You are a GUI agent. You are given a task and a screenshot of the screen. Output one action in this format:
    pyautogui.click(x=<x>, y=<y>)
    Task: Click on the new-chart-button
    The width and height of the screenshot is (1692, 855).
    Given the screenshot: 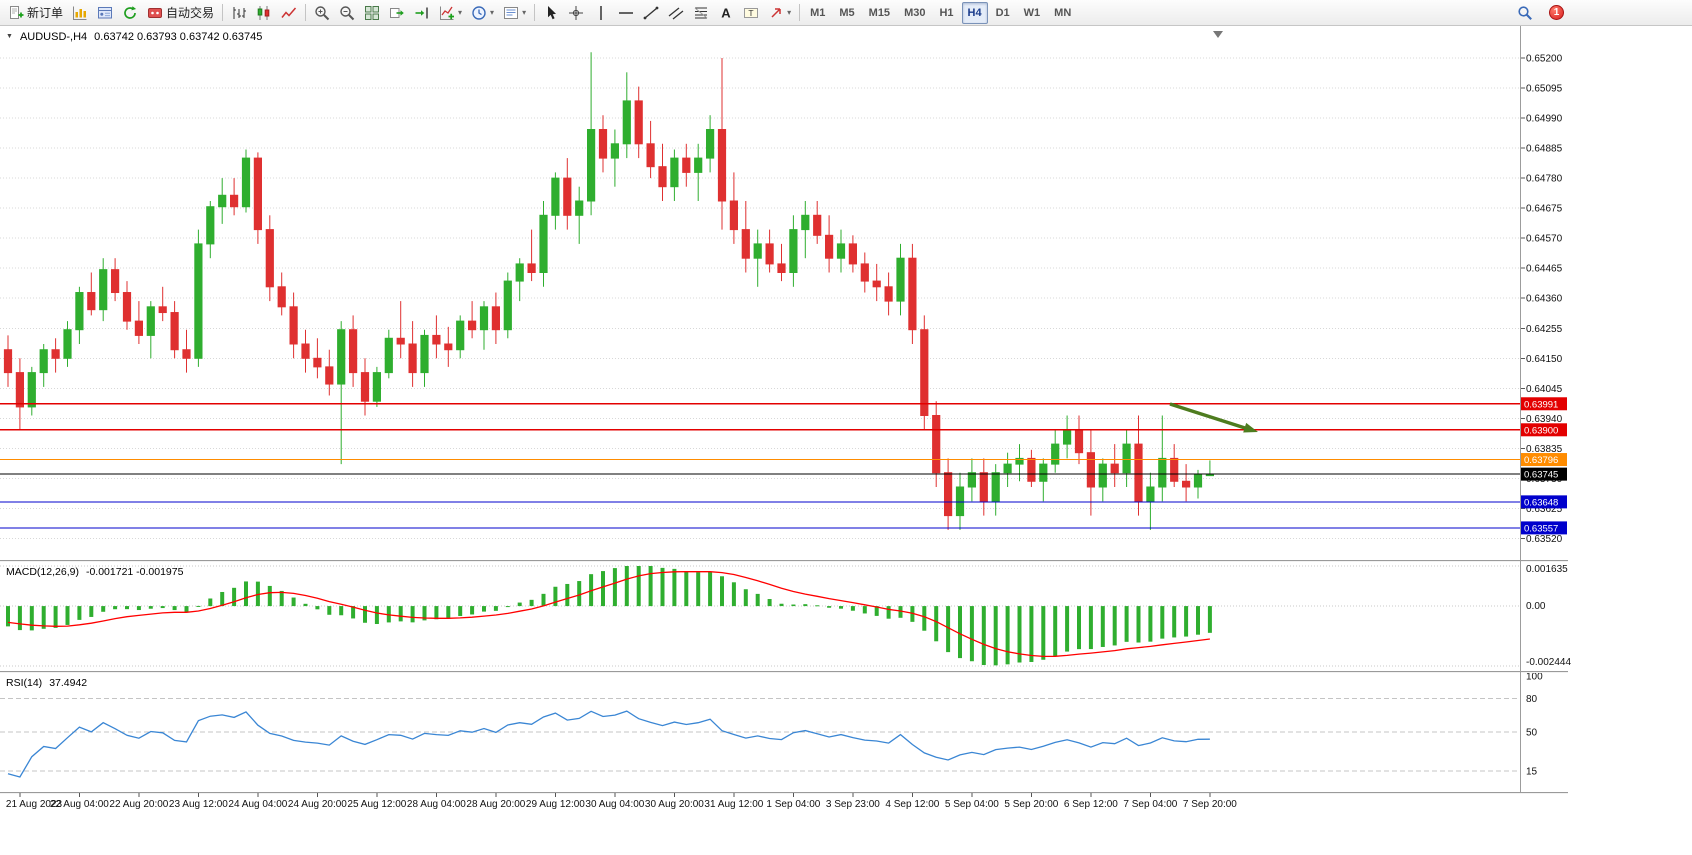 What is the action you would take?
    pyautogui.click(x=80, y=13)
    